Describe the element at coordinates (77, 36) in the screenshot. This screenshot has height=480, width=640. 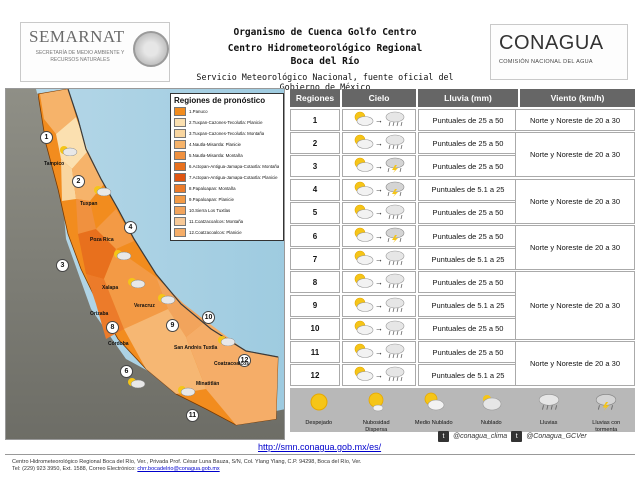
I see `semarnat-name: SEMARNAT` at that location.